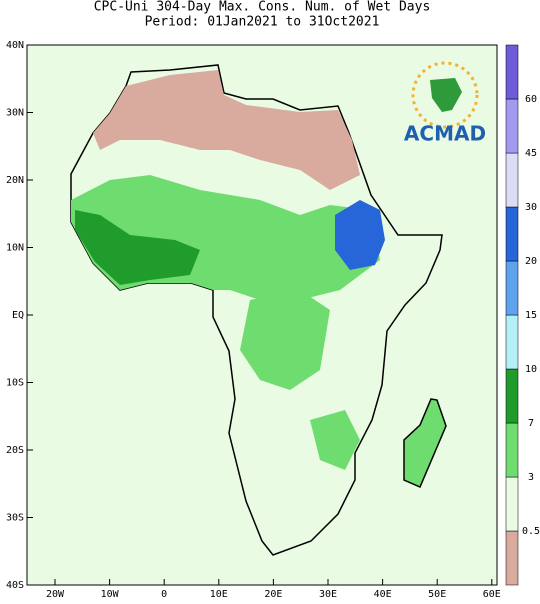 This screenshot has height=604, width=540. What do you see at coordinates (273, 594) in the screenshot?
I see `lon-label: 20E` at bounding box center [273, 594].